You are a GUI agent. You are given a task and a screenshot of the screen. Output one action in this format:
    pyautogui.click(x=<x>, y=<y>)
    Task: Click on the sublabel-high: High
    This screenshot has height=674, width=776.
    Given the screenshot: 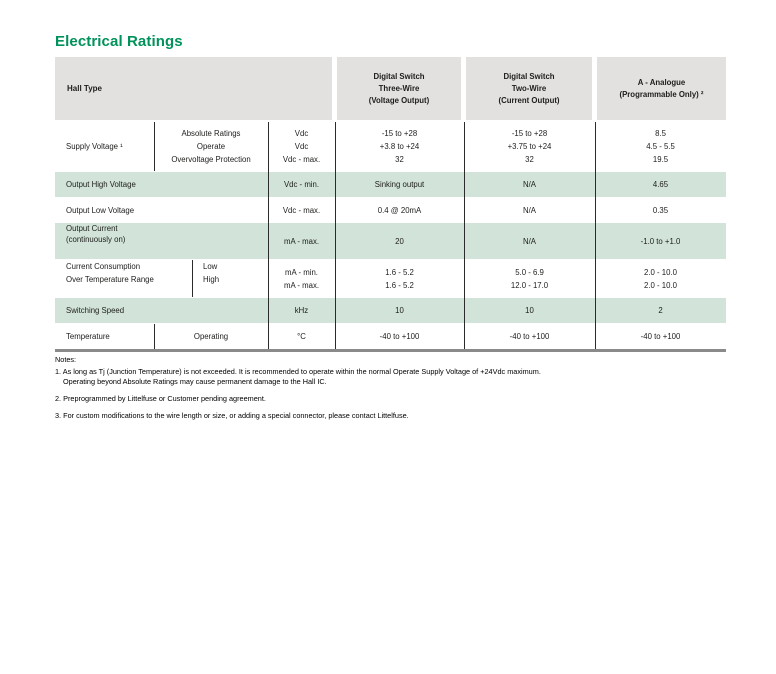 What is the action you would take?
    pyautogui.click(x=211, y=279)
    